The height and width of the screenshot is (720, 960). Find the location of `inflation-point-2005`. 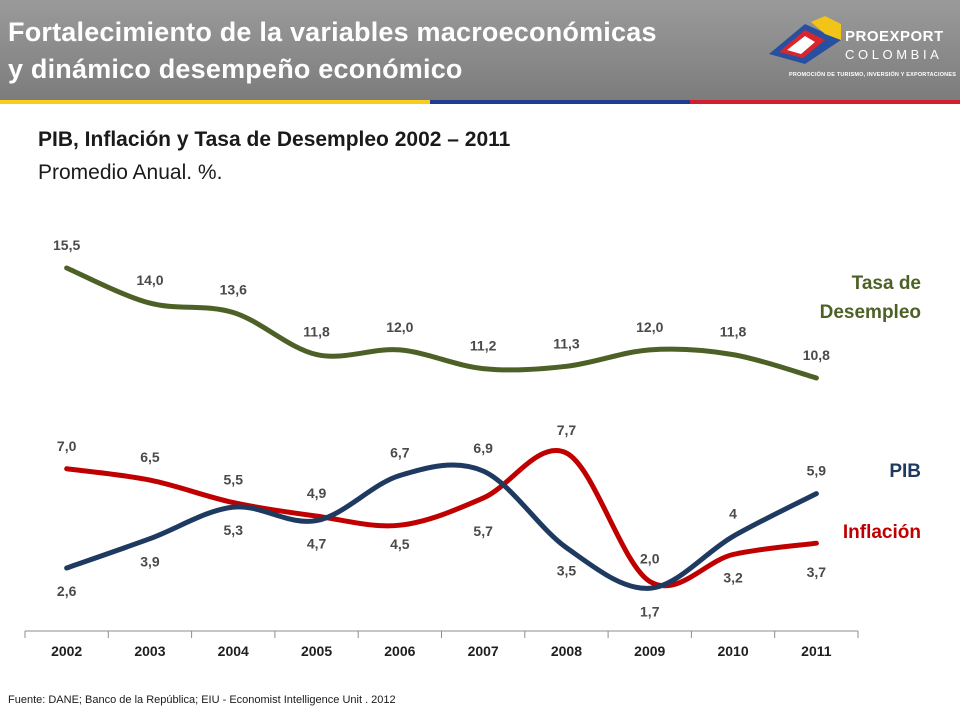

inflation-point-2005 is located at coordinates (317, 516).